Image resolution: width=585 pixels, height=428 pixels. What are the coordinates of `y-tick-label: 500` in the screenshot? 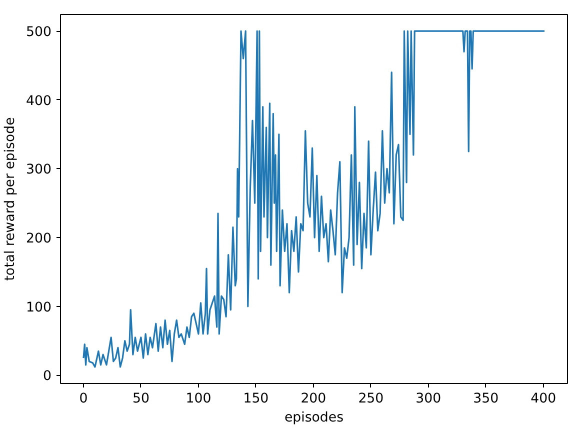 It's located at (39, 32).